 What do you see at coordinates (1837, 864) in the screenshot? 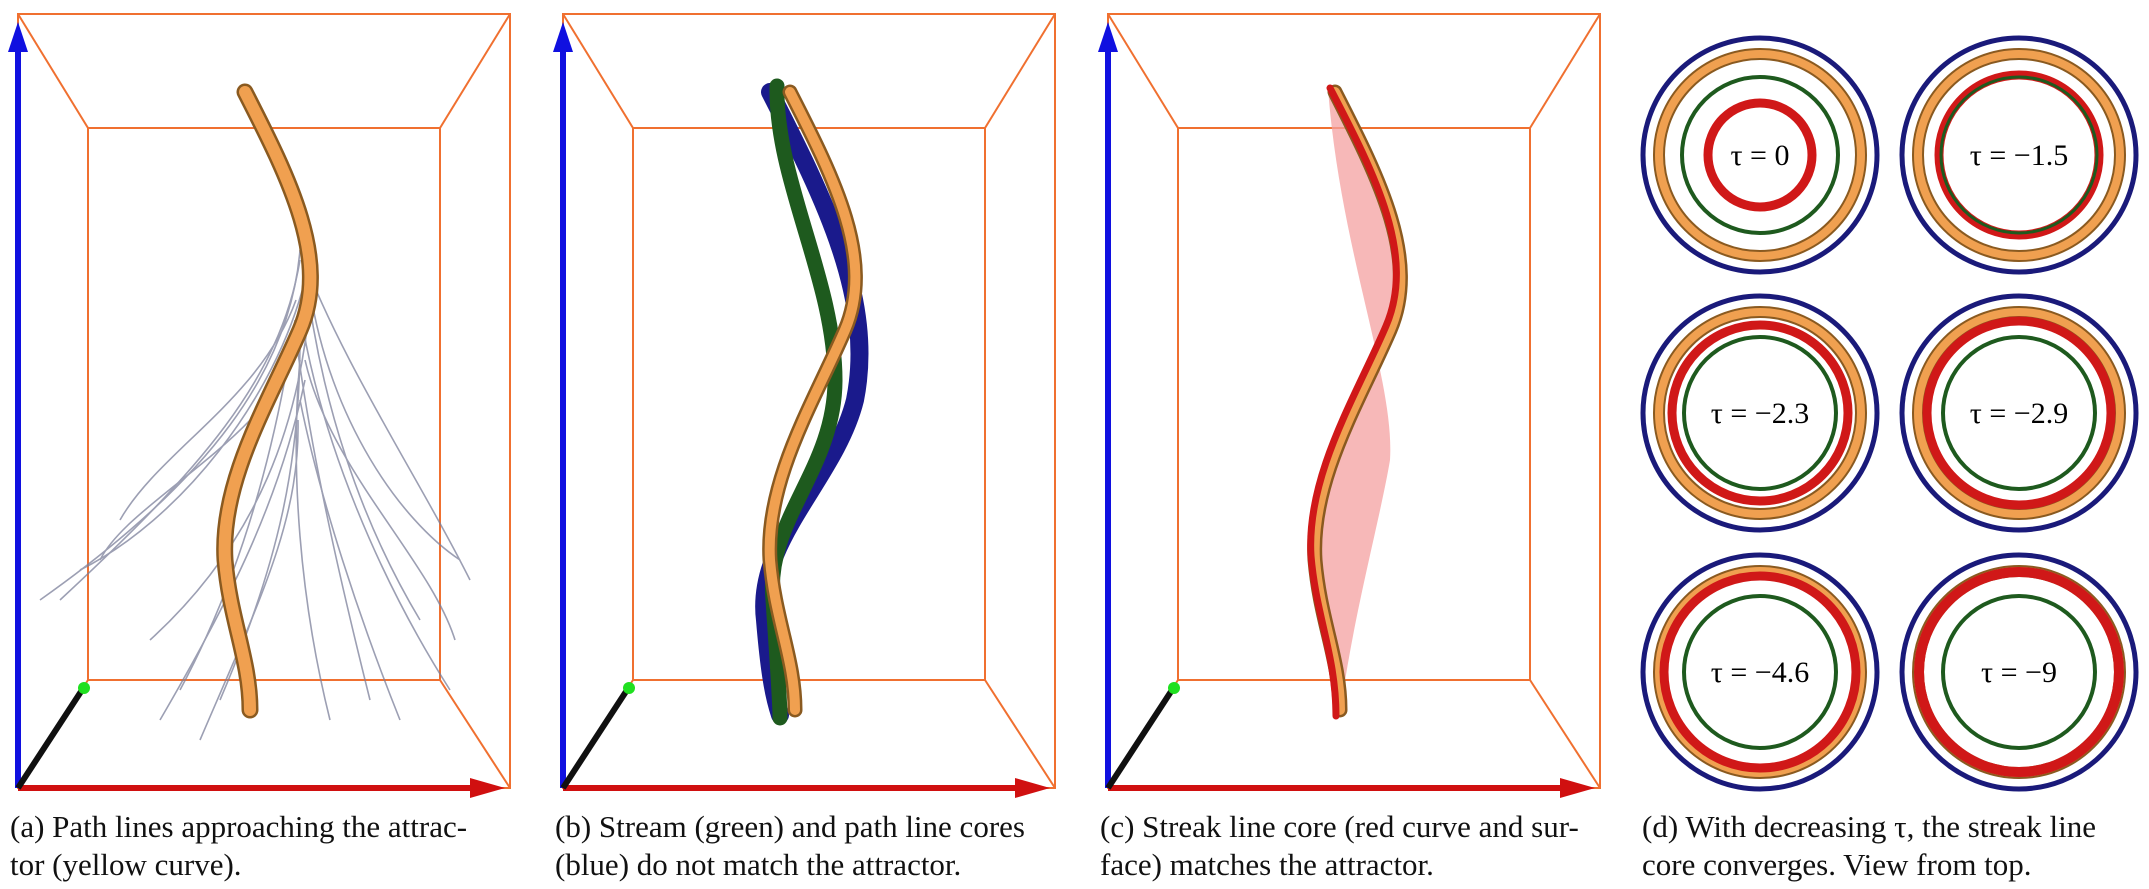
I see `caption-d-line-2: core converges. View from top.` at bounding box center [1837, 864].